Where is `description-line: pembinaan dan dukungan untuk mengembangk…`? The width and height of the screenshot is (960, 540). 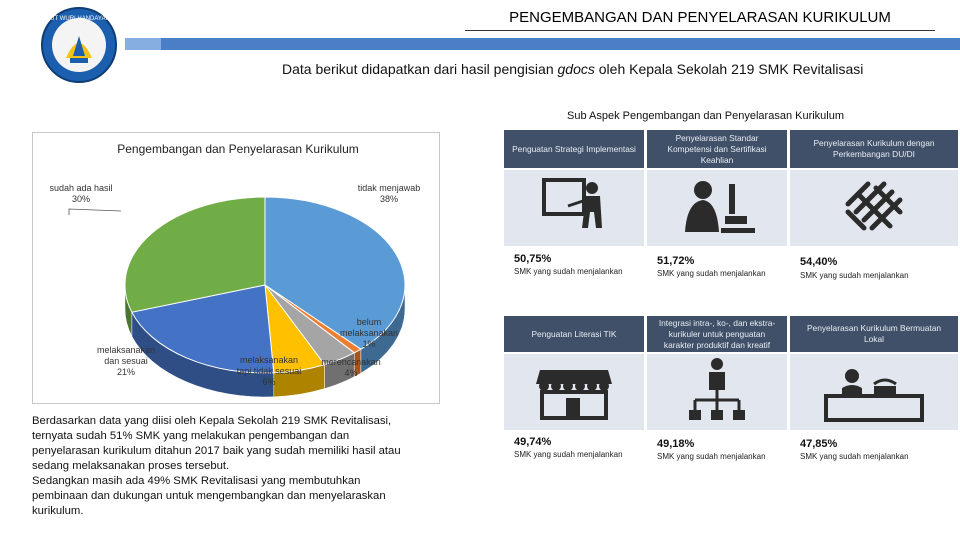 description-line: pembinaan dan dukungan untuk mengembangk… is located at coordinates (209, 496).